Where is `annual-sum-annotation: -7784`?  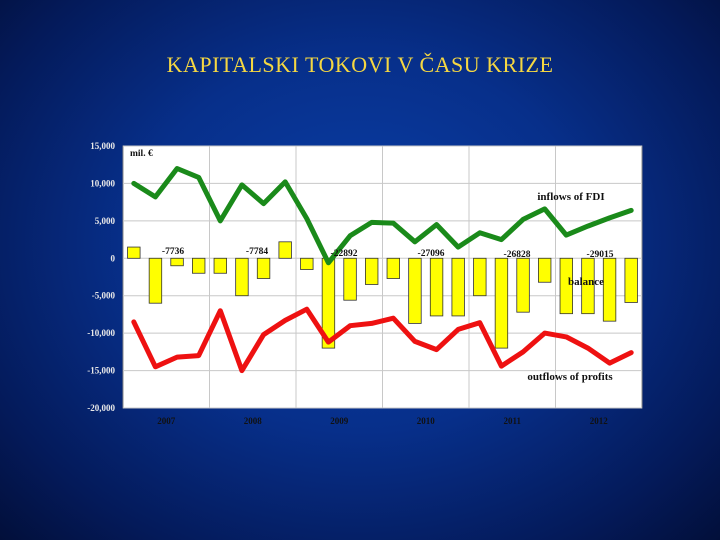
annual-sum-annotation: -7784 is located at coordinates (257, 252).